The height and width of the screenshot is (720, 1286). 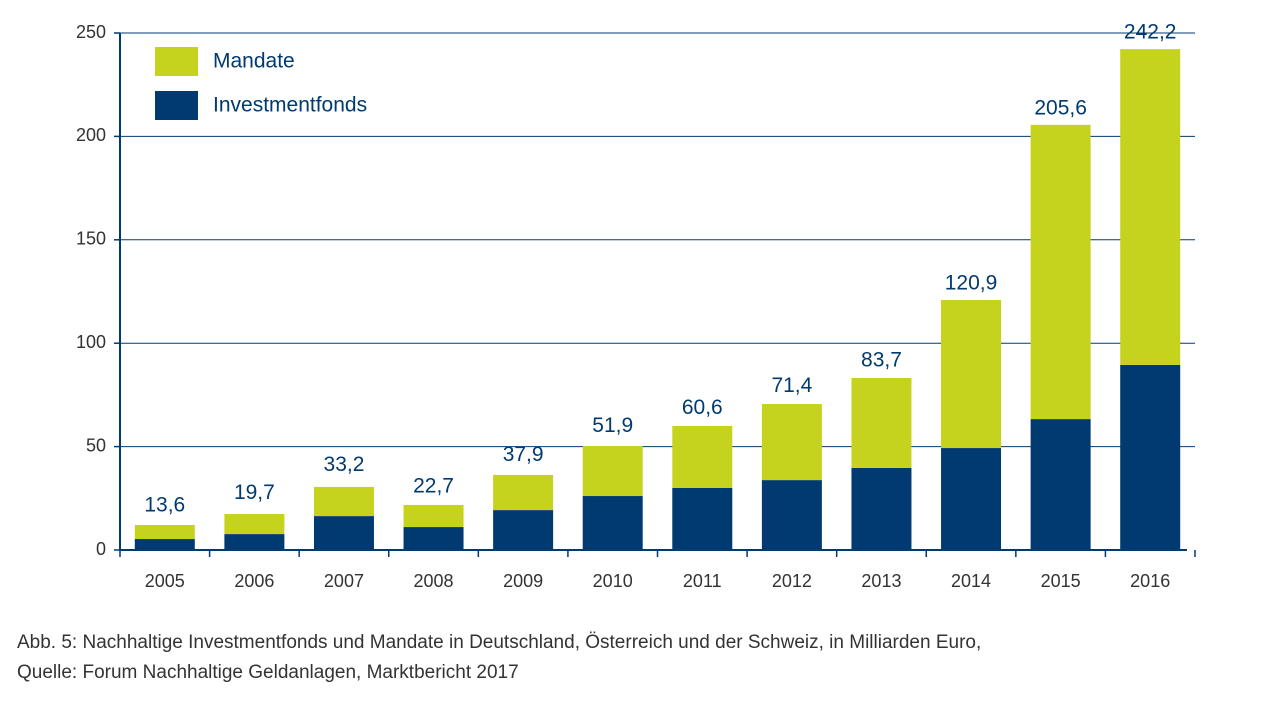 I want to click on x-tick-label: 2013, so click(x=881, y=581).